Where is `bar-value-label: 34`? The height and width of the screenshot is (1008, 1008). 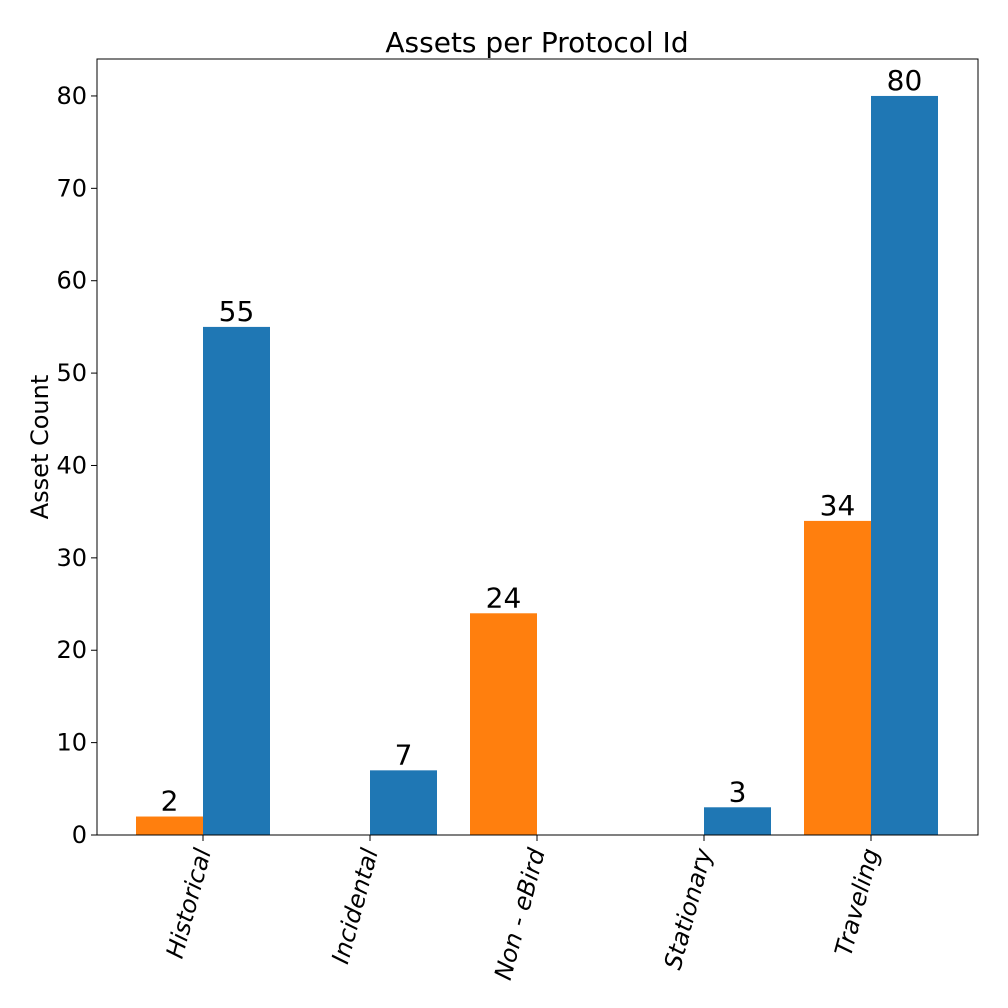
bar-value-label: 34 is located at coordinates (838, 505).